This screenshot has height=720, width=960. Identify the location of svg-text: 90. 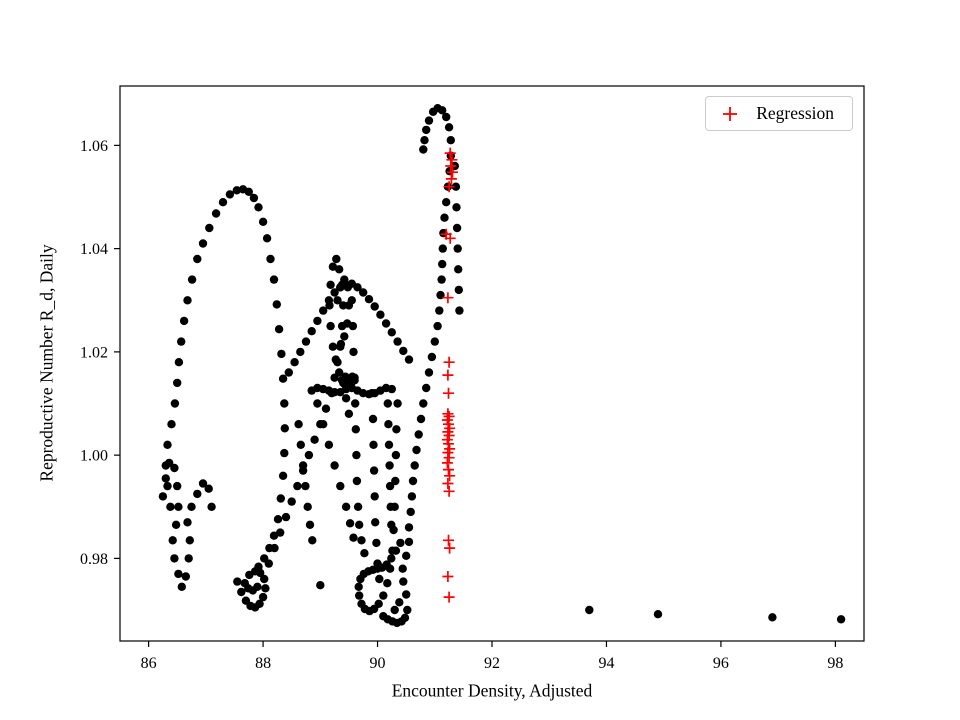
(378, 663).